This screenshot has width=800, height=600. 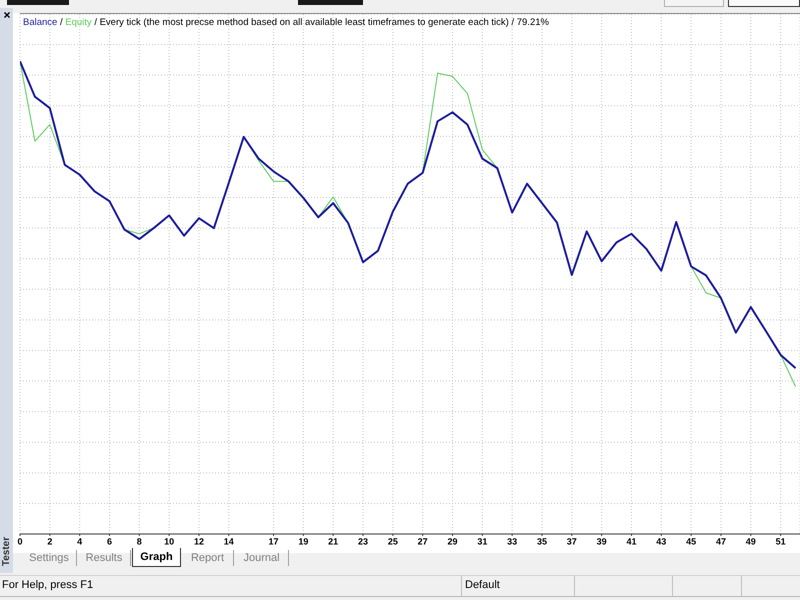 What do you see at coordinates (273, 541) in the screenshot?
I see `x-tick-label: 17` at bounding box center [273, 541].